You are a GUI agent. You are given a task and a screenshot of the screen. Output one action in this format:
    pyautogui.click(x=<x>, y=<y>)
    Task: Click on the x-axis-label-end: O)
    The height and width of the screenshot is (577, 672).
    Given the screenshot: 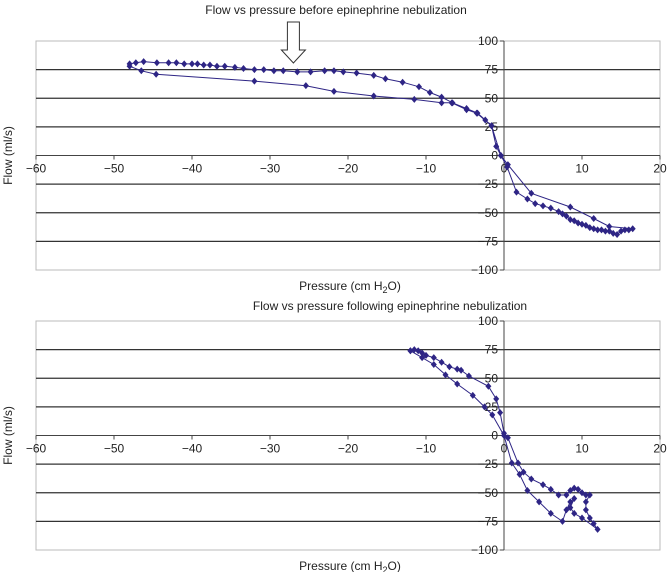 What is the action you would take?
    pyautogui.click(x=394, y=565)
    